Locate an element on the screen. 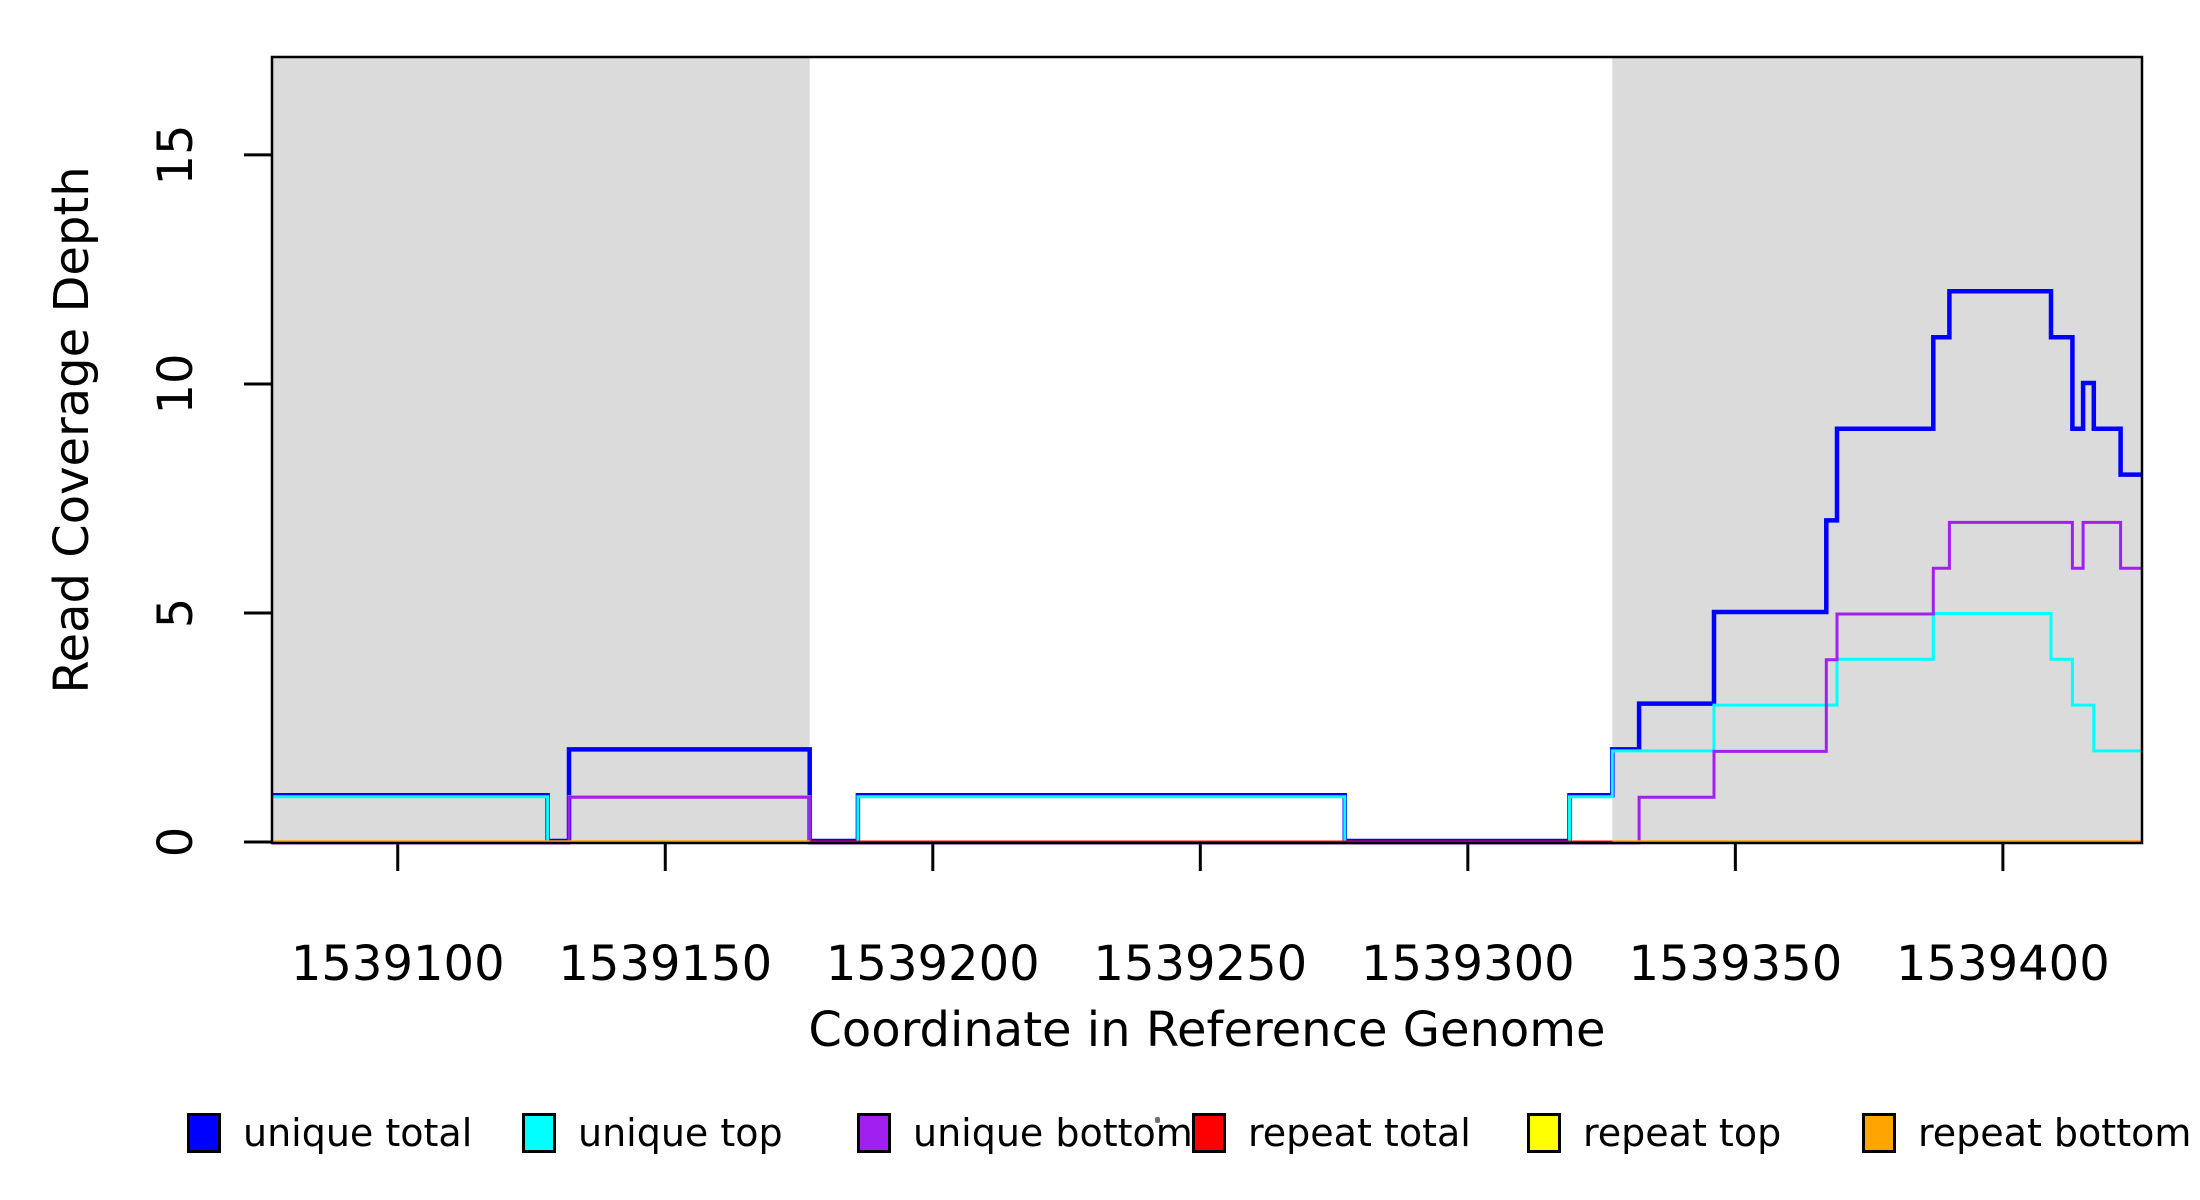  y-tick-label: 0 is located at coordinates (176, 842).